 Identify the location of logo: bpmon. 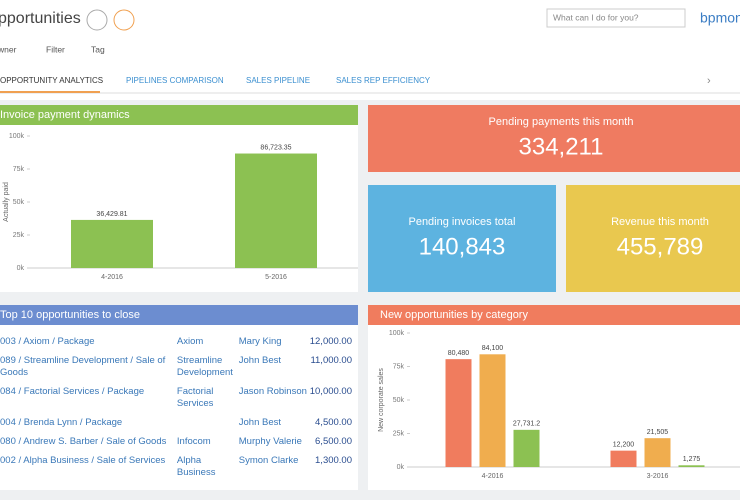
(720, 18).